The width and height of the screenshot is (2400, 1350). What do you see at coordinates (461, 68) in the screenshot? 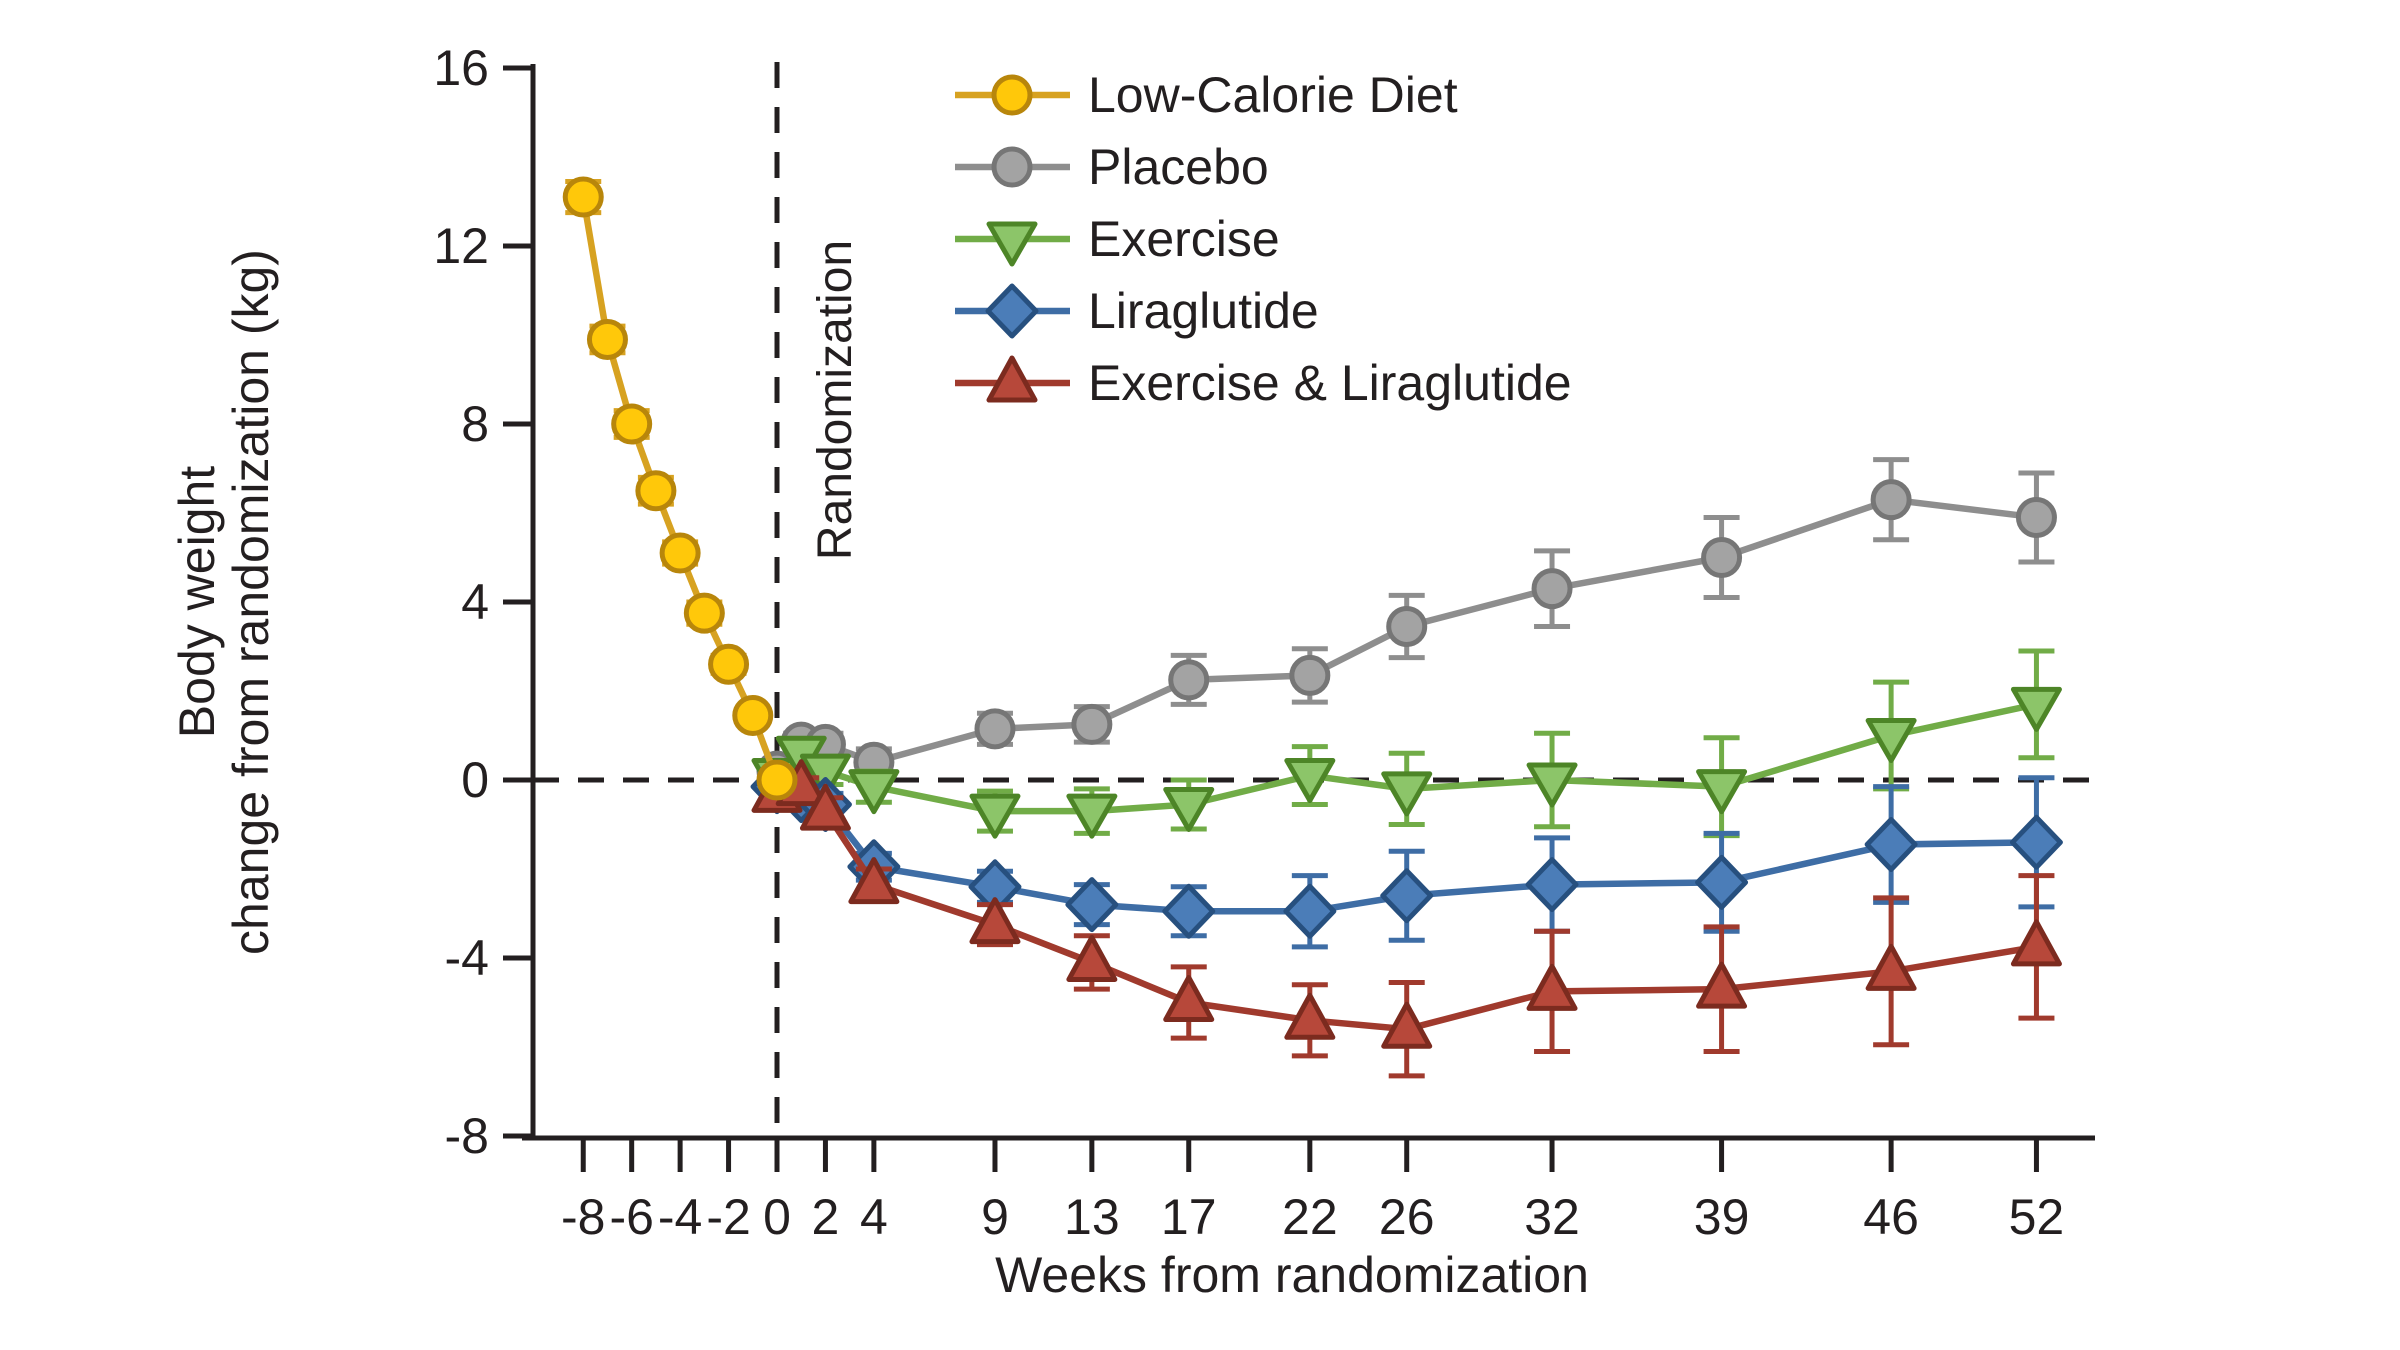
I see `y-tick-label: 16` at bounding box center [461, 68].